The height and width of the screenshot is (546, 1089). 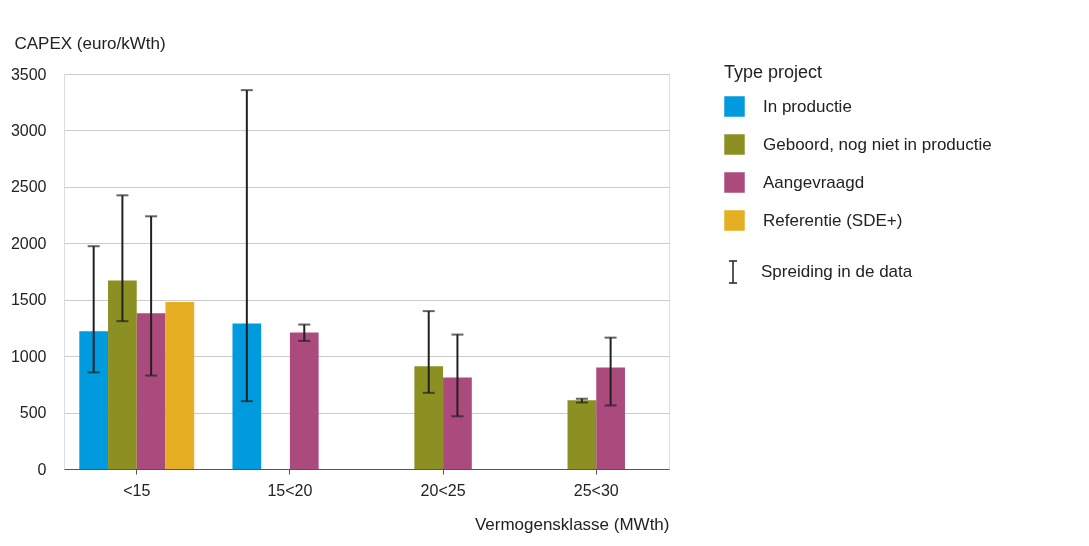 I want to click on x-tick-label: 20<25, so click(x=443, y=490).